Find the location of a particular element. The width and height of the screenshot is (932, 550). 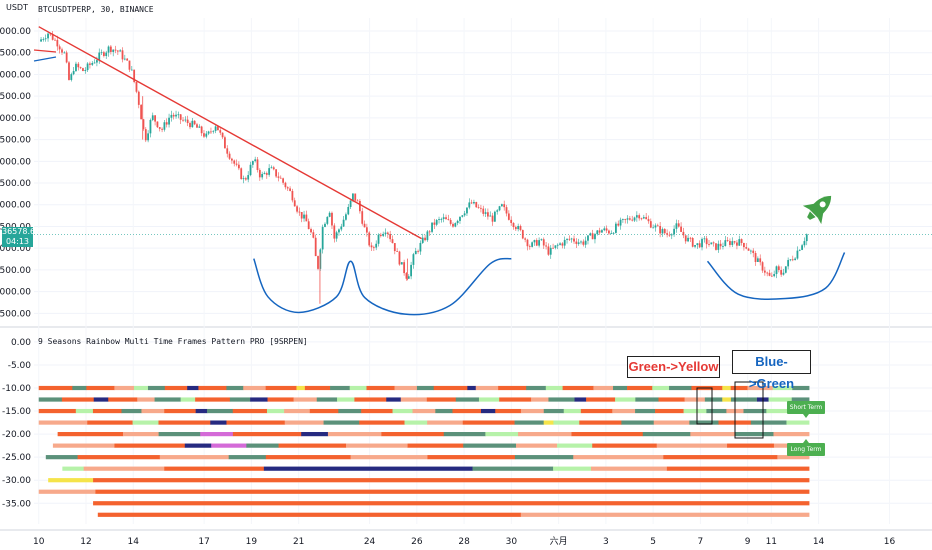

price-tick-label: 52500.00 is located at coordinates (15, 97).